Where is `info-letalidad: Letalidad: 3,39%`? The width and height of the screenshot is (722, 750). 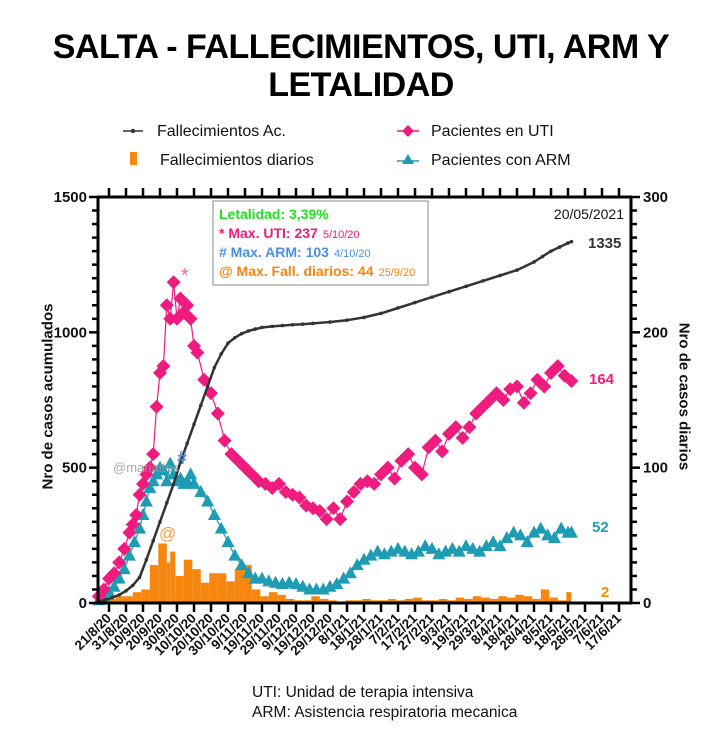
info-letalidad: Letalidad: 3,39% is located at coordinates (274, 214).